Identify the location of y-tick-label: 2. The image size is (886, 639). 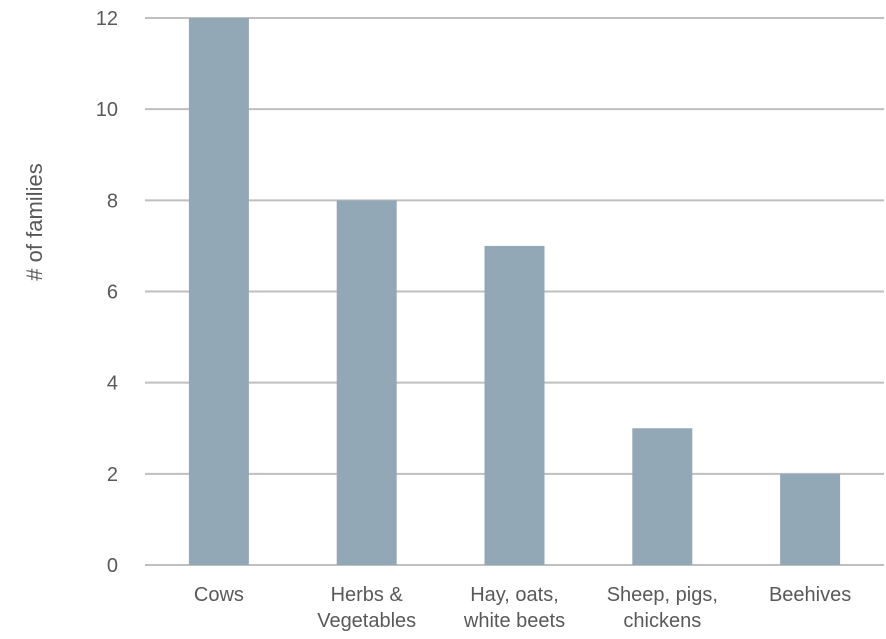
(112, 475).